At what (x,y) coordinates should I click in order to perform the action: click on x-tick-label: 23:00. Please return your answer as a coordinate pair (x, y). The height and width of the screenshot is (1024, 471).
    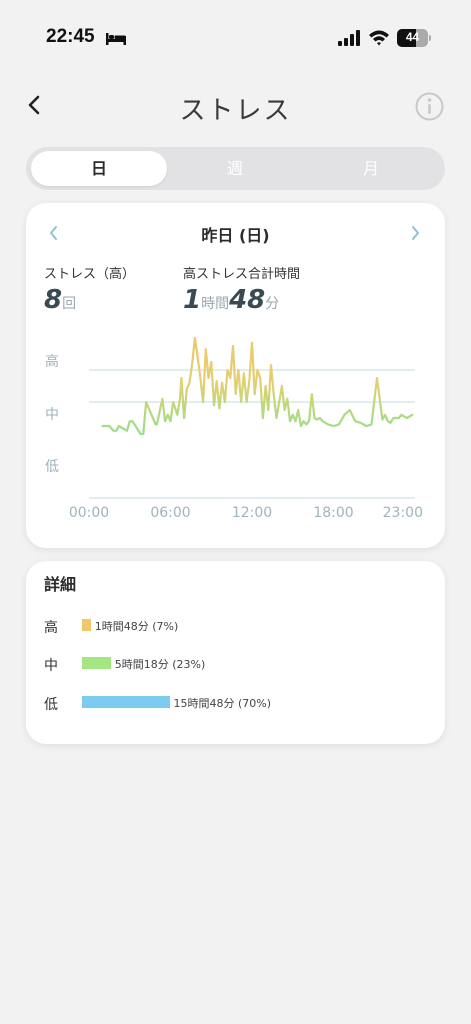
    Looking at the image, I should click on (403, 513).